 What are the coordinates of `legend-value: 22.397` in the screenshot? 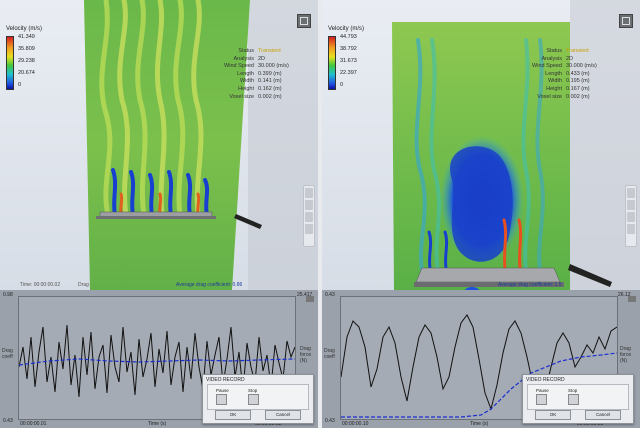 It's located at (348, 73).